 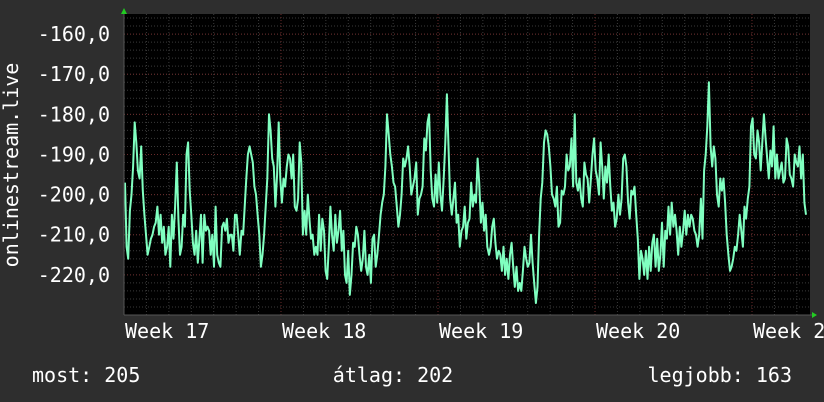 I want to click on x-tick-label: Week 18, so click(x=324, y=331).